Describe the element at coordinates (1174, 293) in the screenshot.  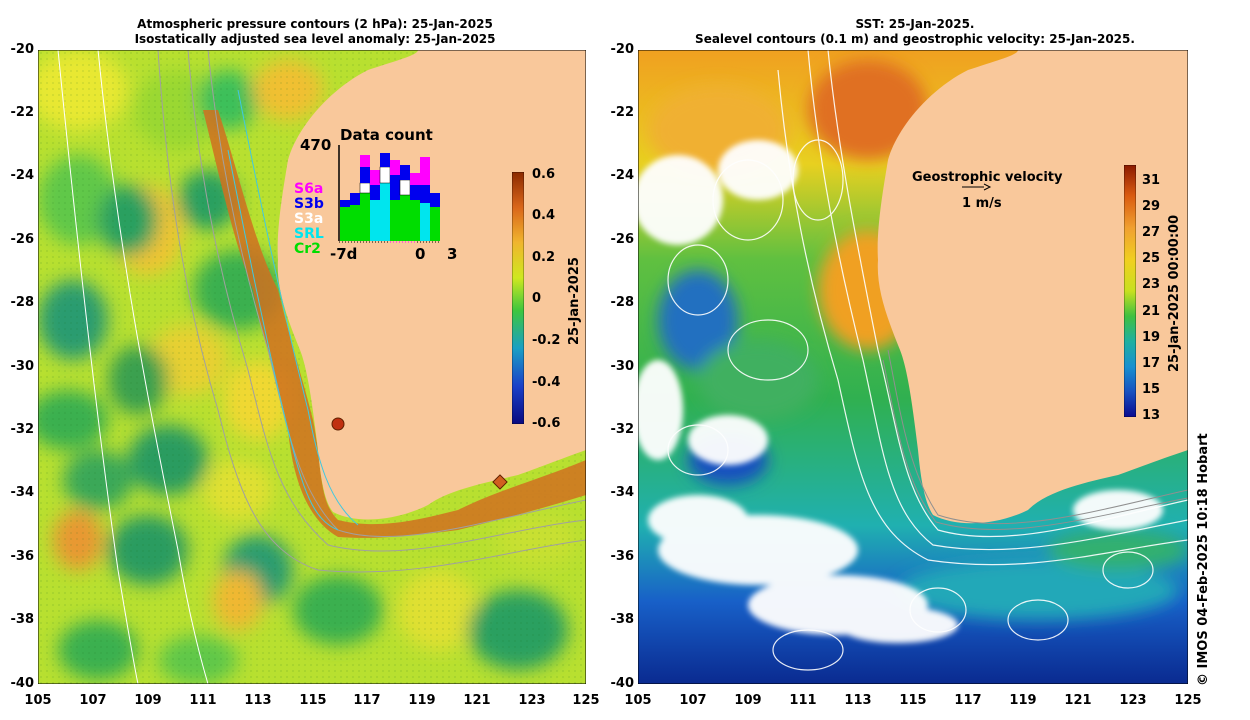
I see `sst-colorbar-label: 25-Jan-2025 00:00:00` at that location.